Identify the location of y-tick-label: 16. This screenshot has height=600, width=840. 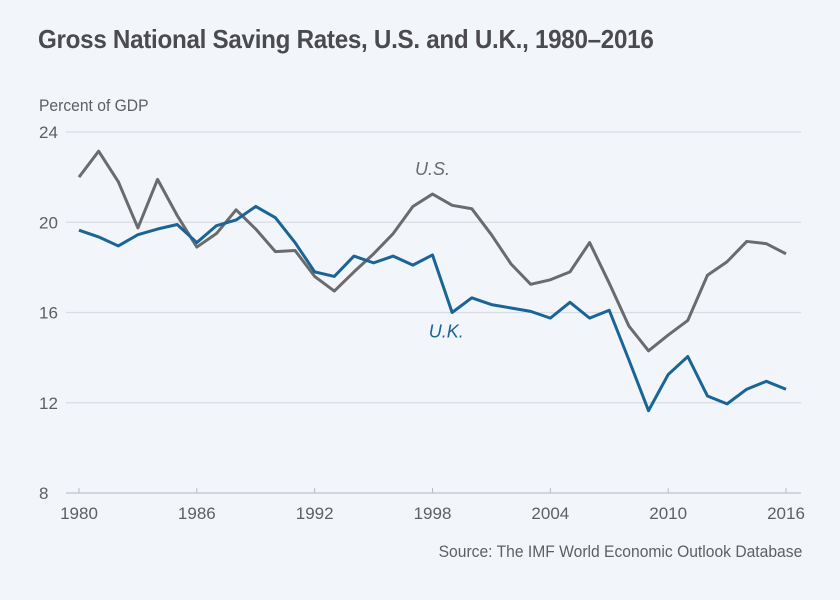
(48, 313).